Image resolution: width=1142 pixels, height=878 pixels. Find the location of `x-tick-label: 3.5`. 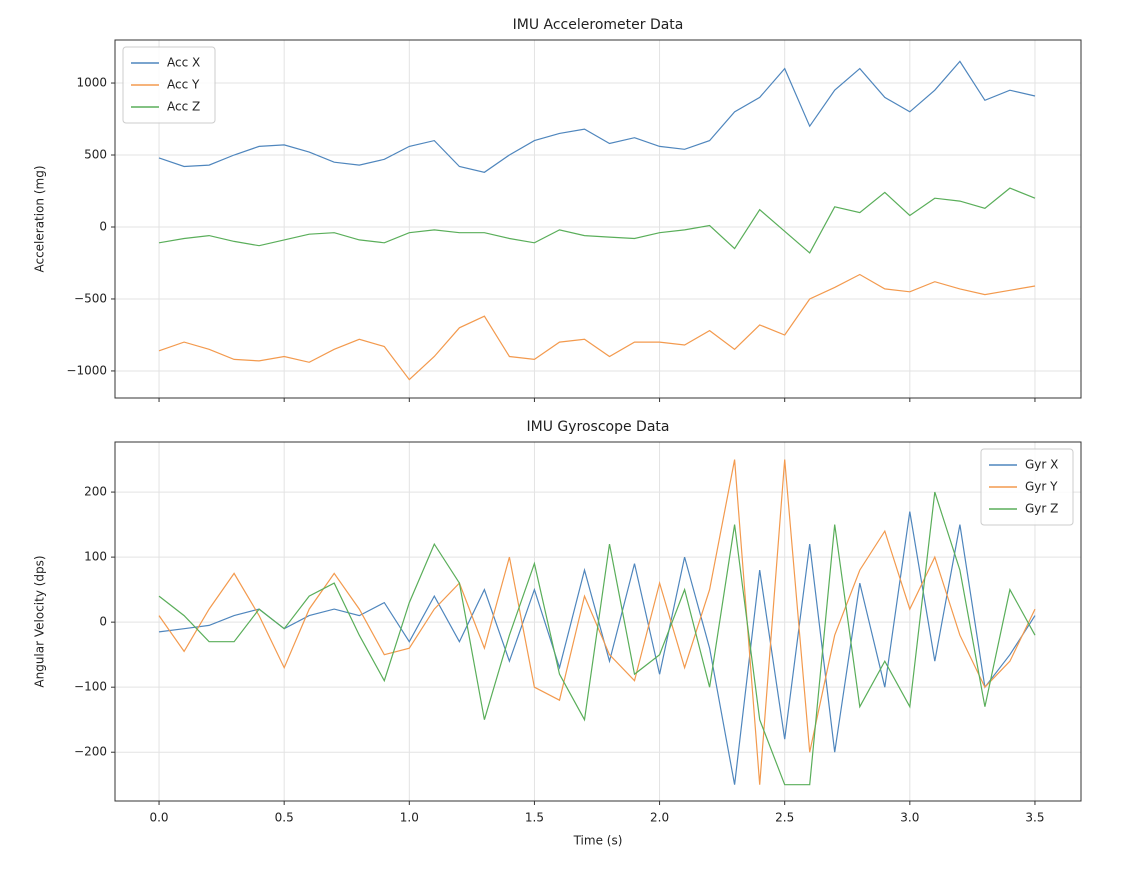

x-tick-label: 3.5 is located at coordinates (1034, 818).